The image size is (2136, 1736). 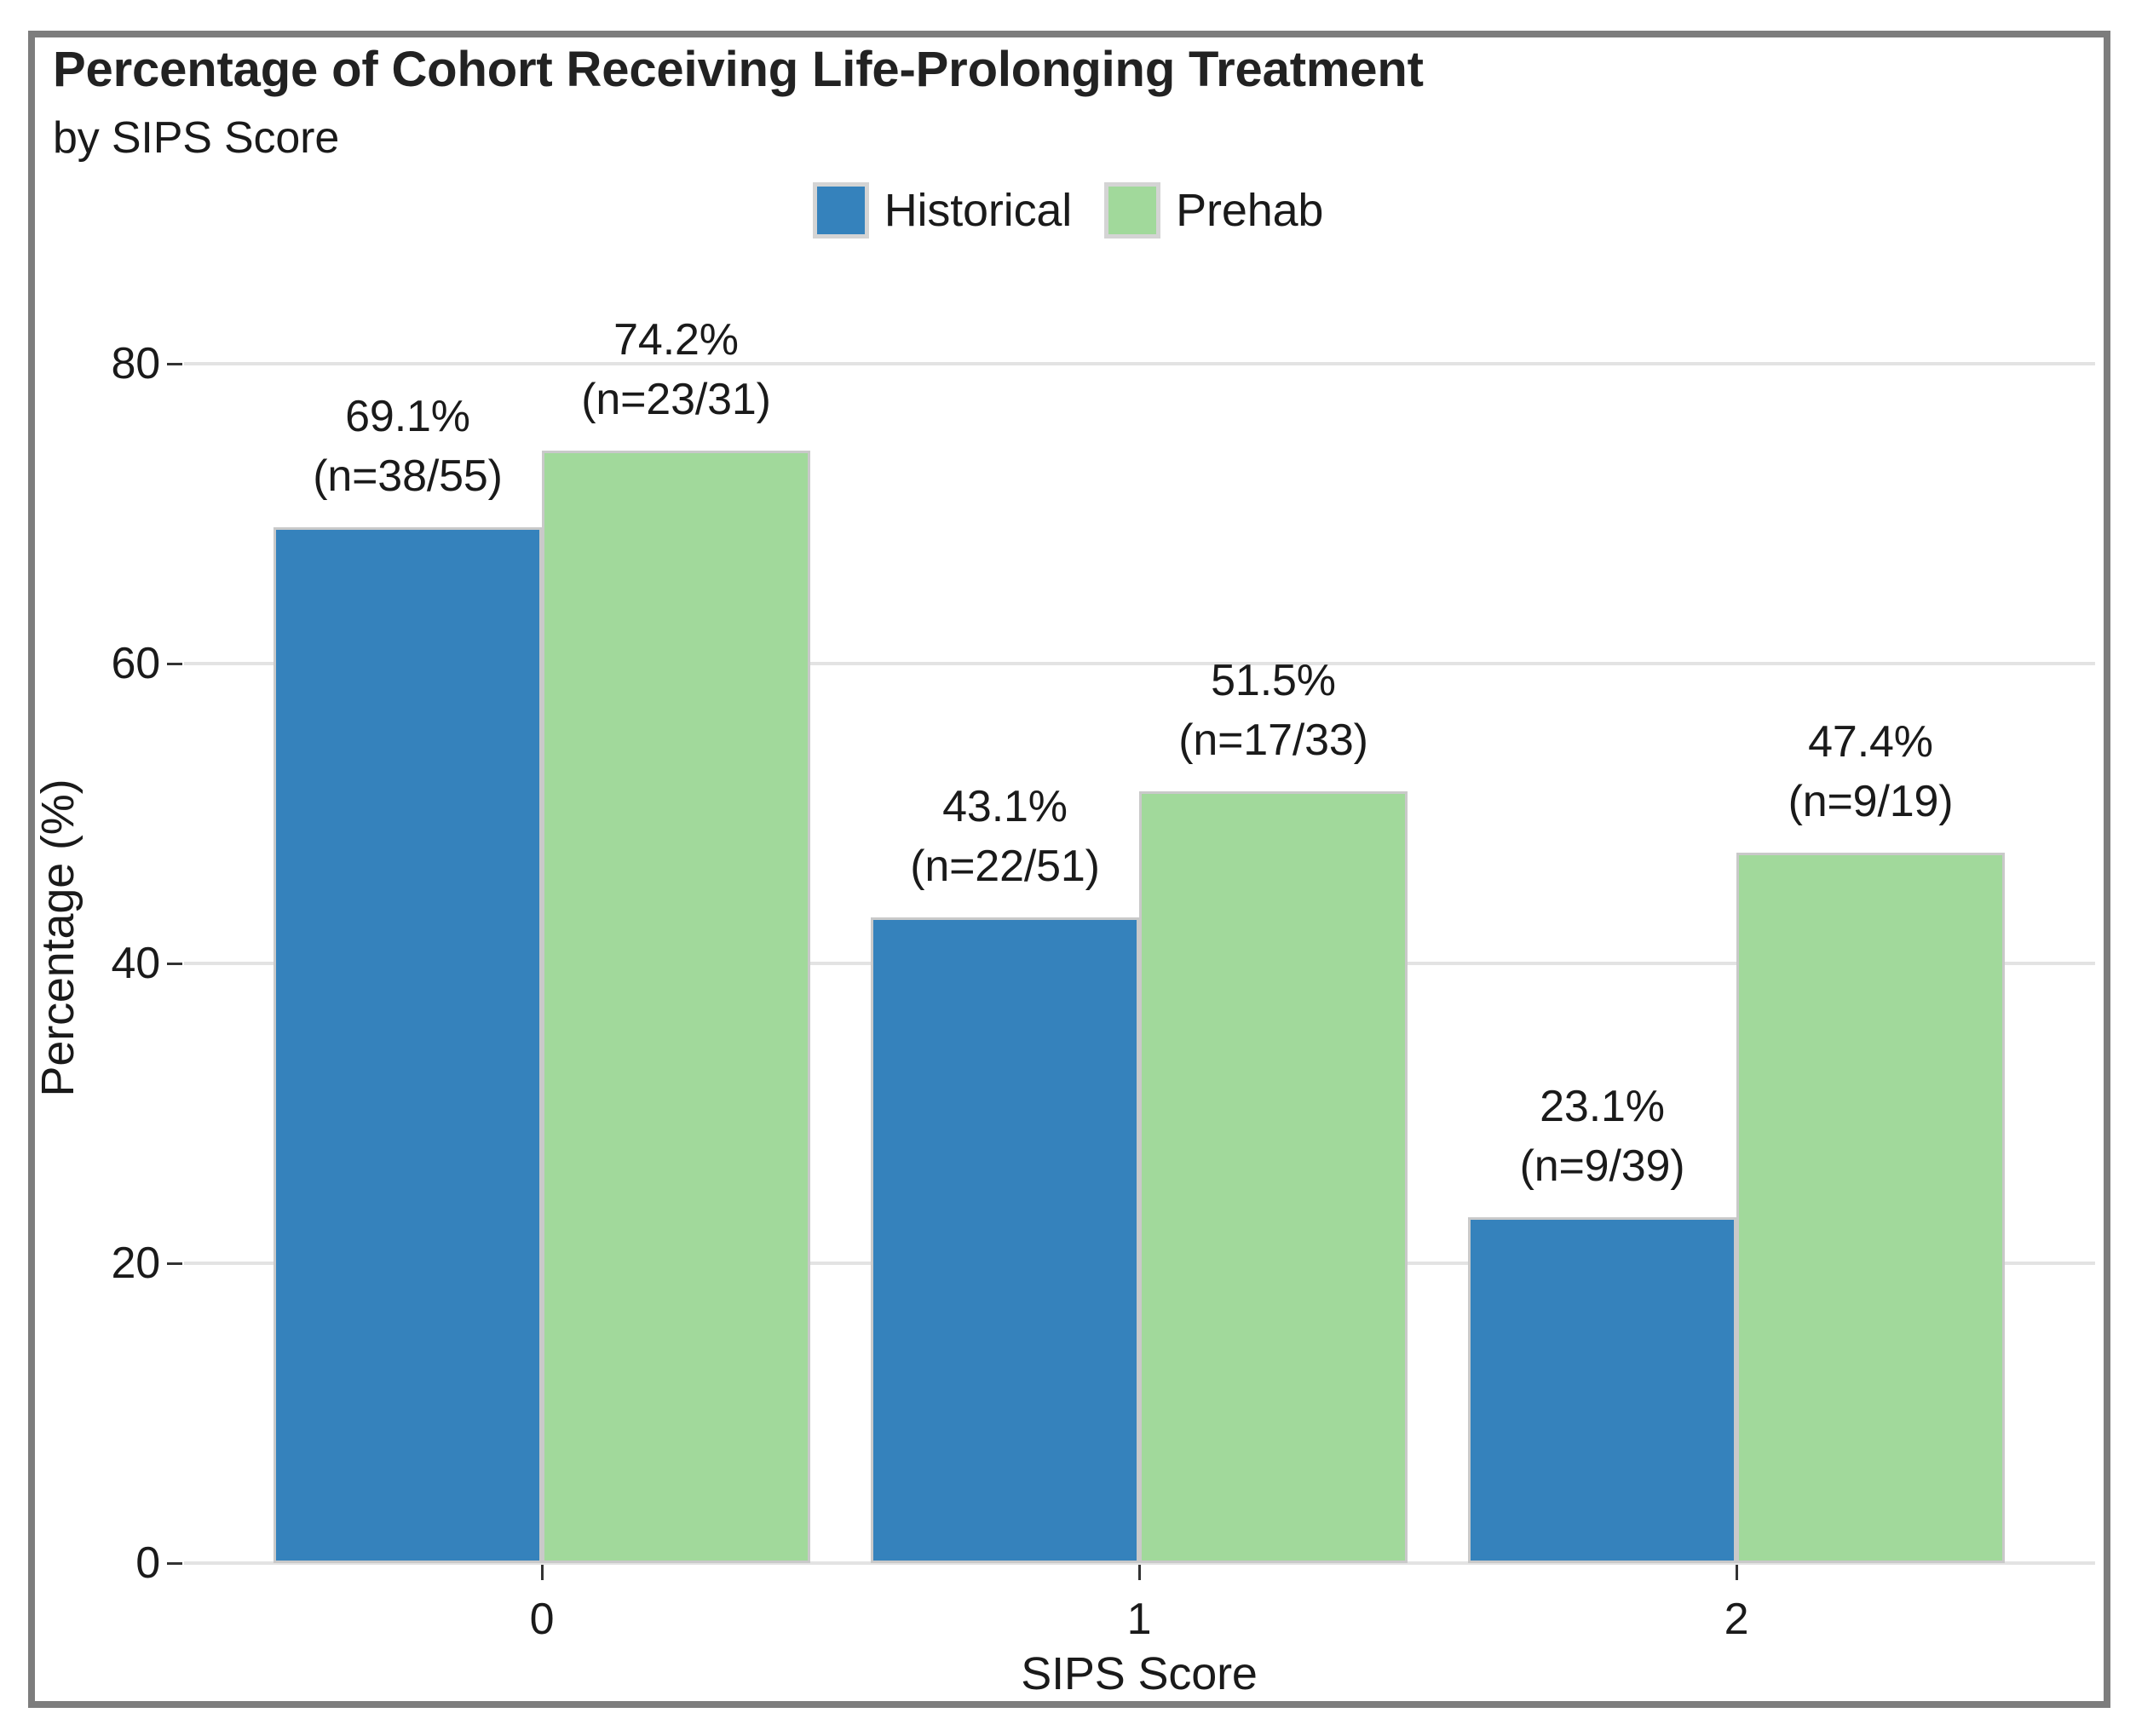 I want to click on bar-label-n: (n=22/51), so click(x=1005, y=866).